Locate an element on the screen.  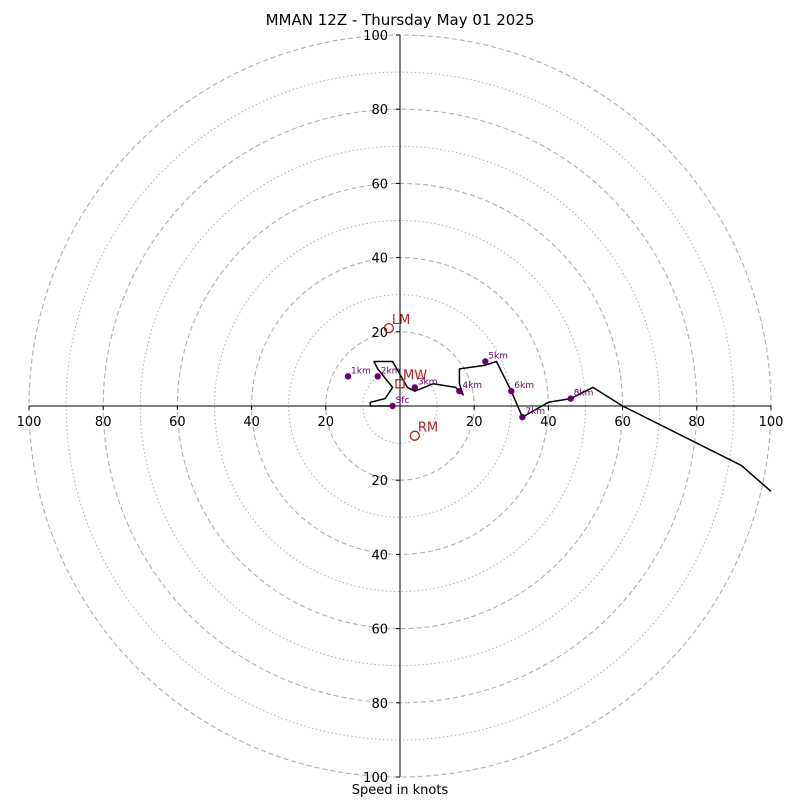
storm-motion-layer: LM MW RM is located at coordinates (410, 377).